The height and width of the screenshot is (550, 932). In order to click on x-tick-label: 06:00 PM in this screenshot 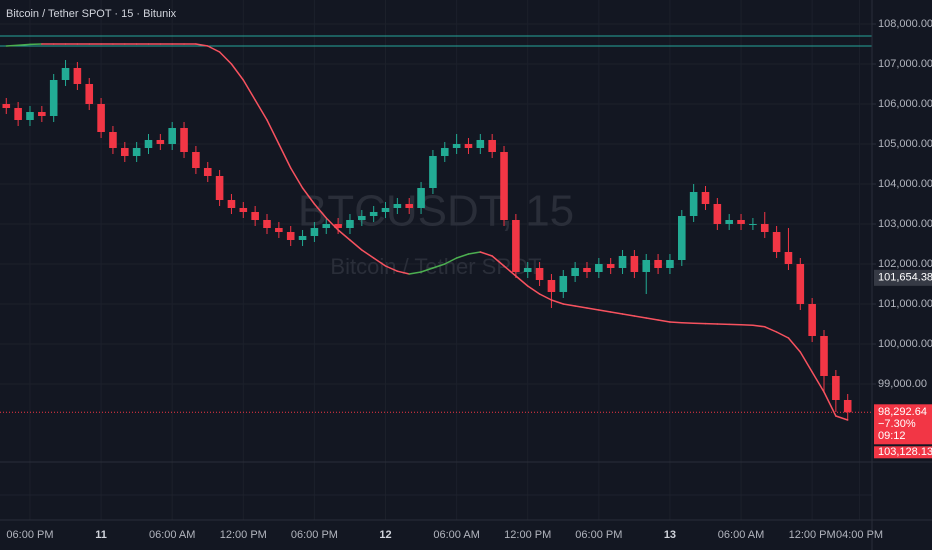, I will do `click(314, 535)`.